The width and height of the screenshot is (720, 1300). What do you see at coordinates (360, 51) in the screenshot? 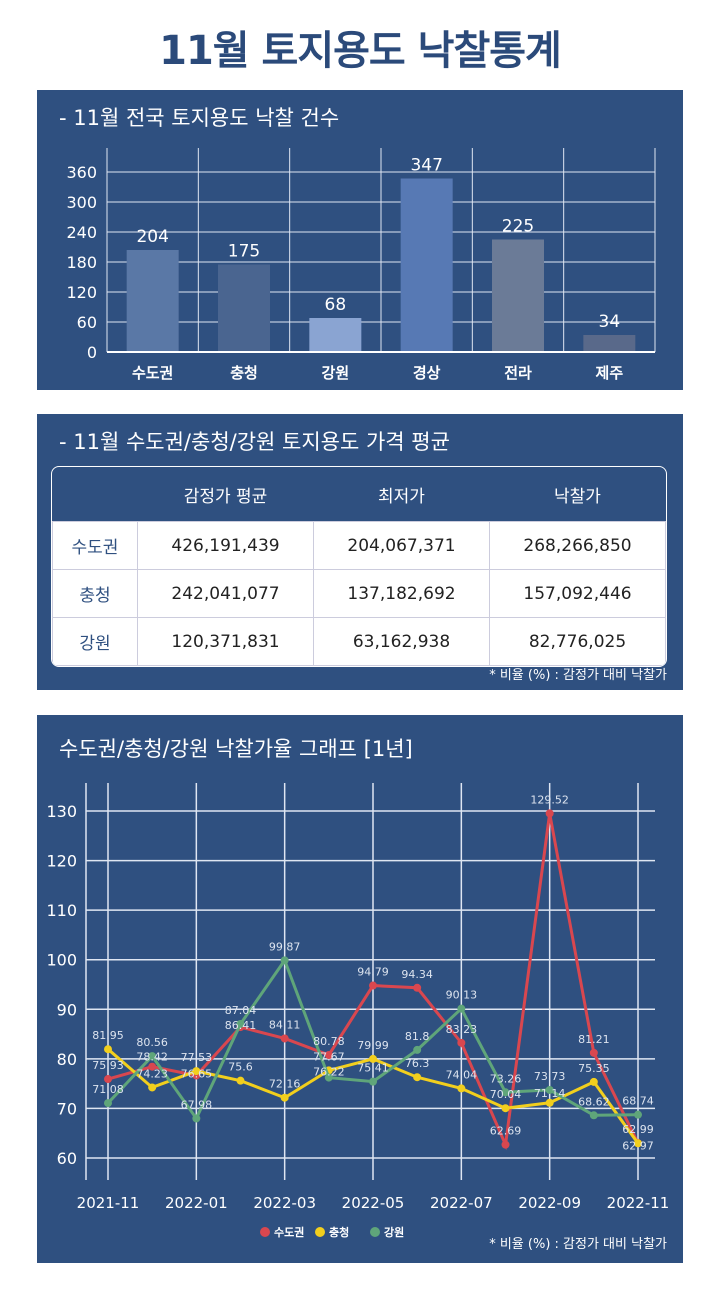
I see `page-title: 11월 토지용도 낙찰통계` at bounding box center [360, 51].